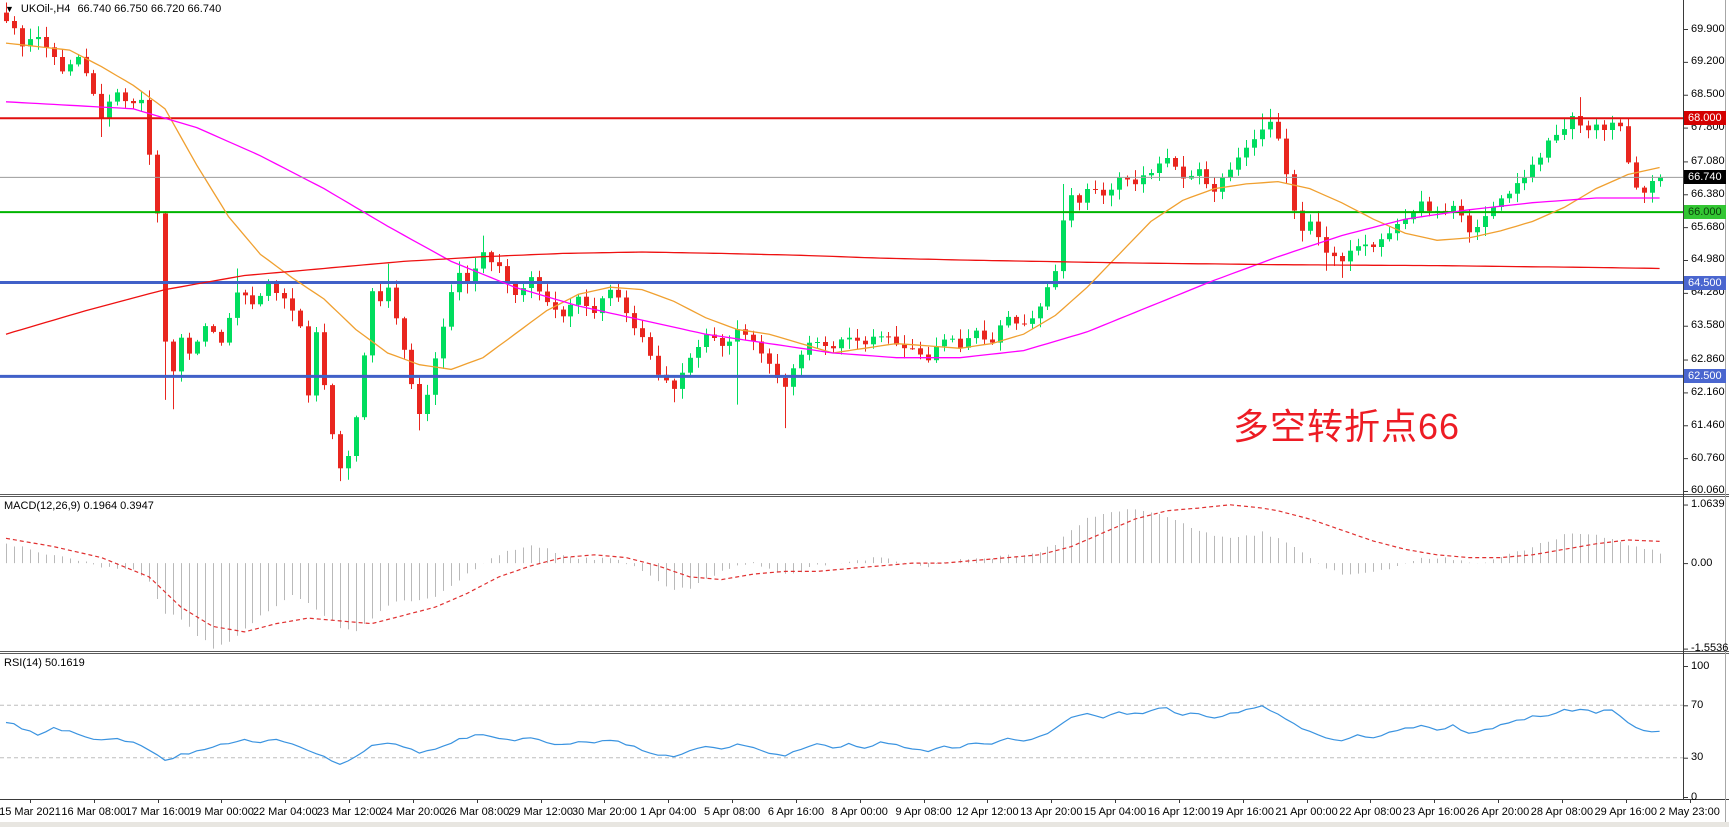 Image resolution: width=1729 pixels, height=827 pixels. What do you see at coordinates (1562, 812) in the screenshot?
I see `time-tick-label: 28 Apr 08:00` at bounding box center [1562, 812].